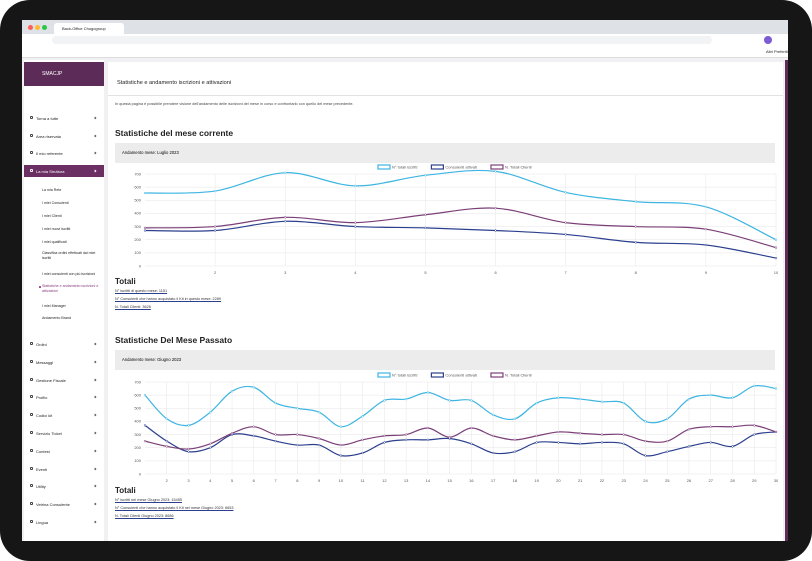 Image resolution: width=812 pixels, height=561 pixels. I want to click on x-tick-label: 9, so click(706, 272).